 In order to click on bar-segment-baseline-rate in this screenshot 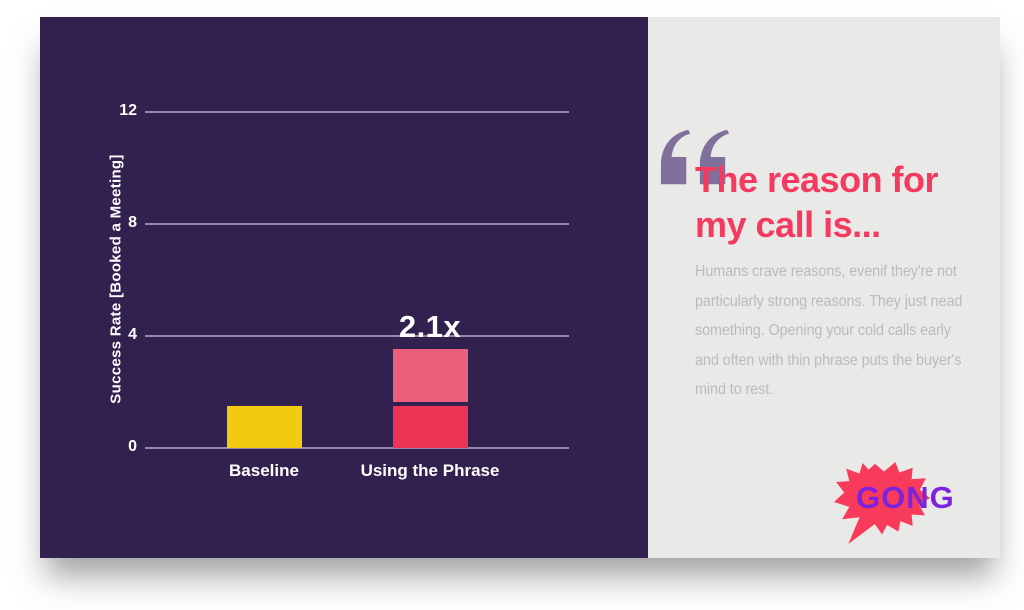, I will do `click(264, 427)`.